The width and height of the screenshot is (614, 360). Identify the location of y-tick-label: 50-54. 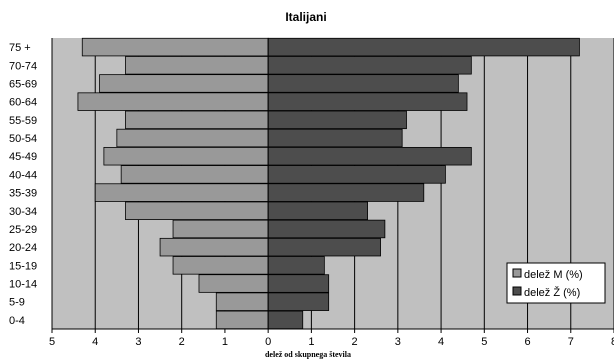
(23, 139).